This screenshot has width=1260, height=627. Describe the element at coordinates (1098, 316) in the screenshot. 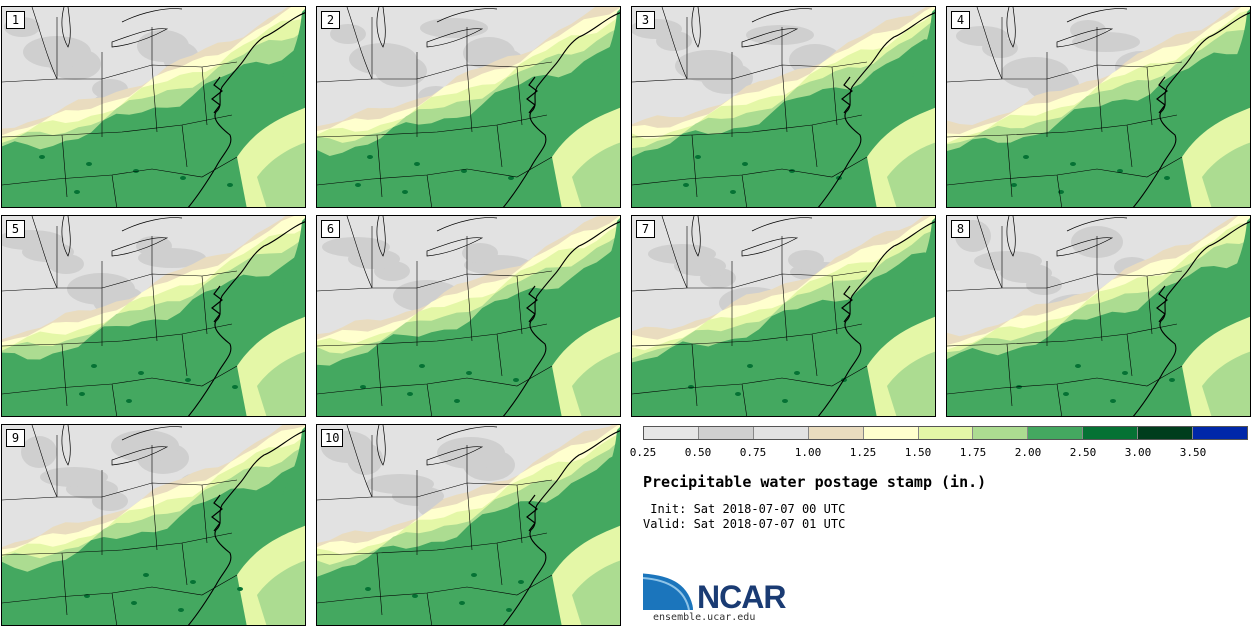

I see `member-panel-8: 8` at that location.